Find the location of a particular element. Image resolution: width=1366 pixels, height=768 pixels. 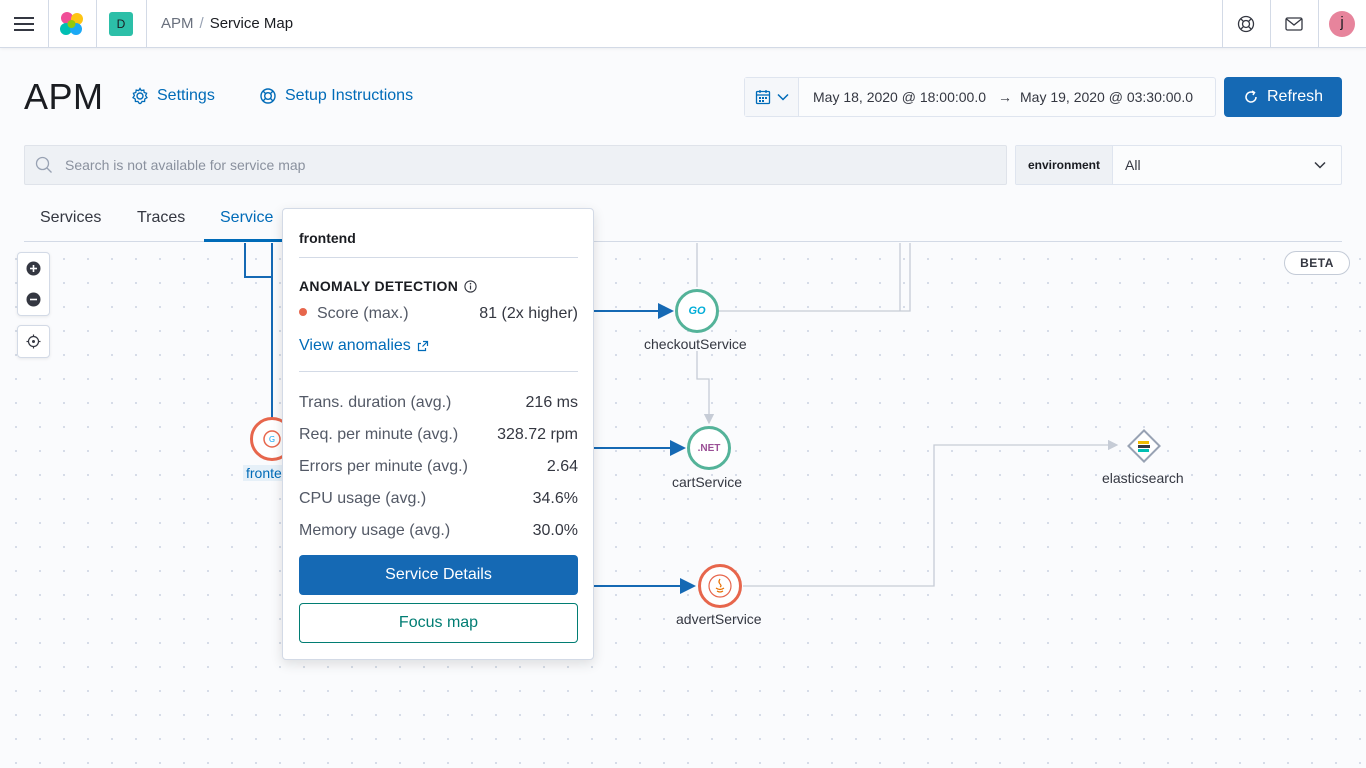

newsfeed-icon is located at coordinates (1294, 24).